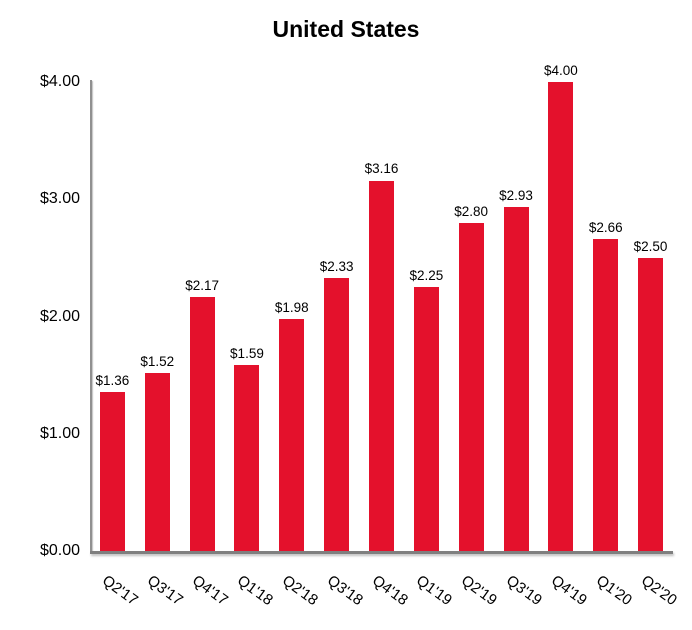 This screenshot has width=692, height=630. Describe the element at coordinates (247, 353) in the screenshot. I see `bar-value-label: $1.59` at that location.